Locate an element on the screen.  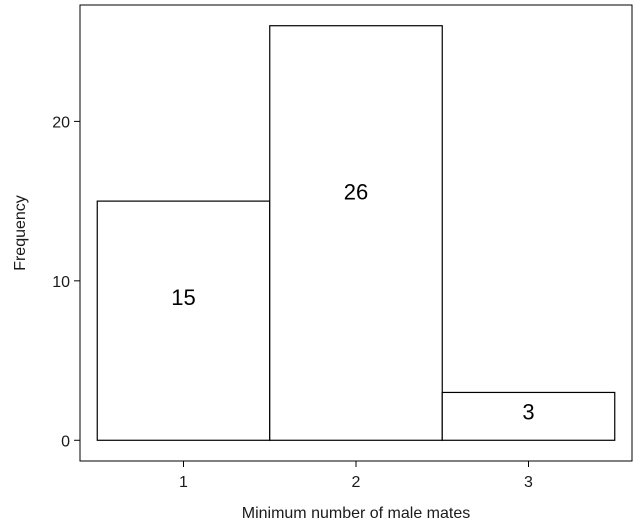
x-tick-label-2: 2 is located at coordinates (356, 482).